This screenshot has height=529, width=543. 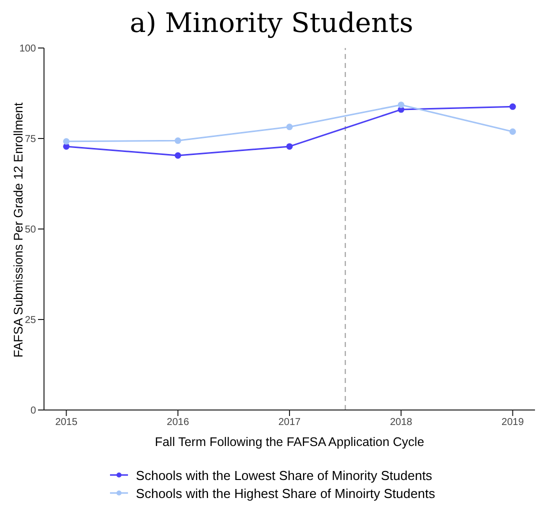 I want to click on x-tick-label: 2017, so click(x=290, y=422).